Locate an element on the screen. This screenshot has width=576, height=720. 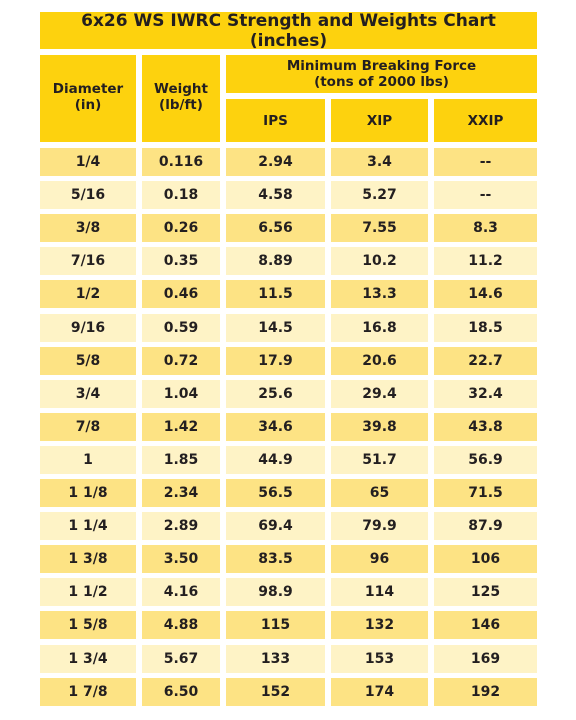
table-cell-text: 7/16 is located at coordinates (88, 261).